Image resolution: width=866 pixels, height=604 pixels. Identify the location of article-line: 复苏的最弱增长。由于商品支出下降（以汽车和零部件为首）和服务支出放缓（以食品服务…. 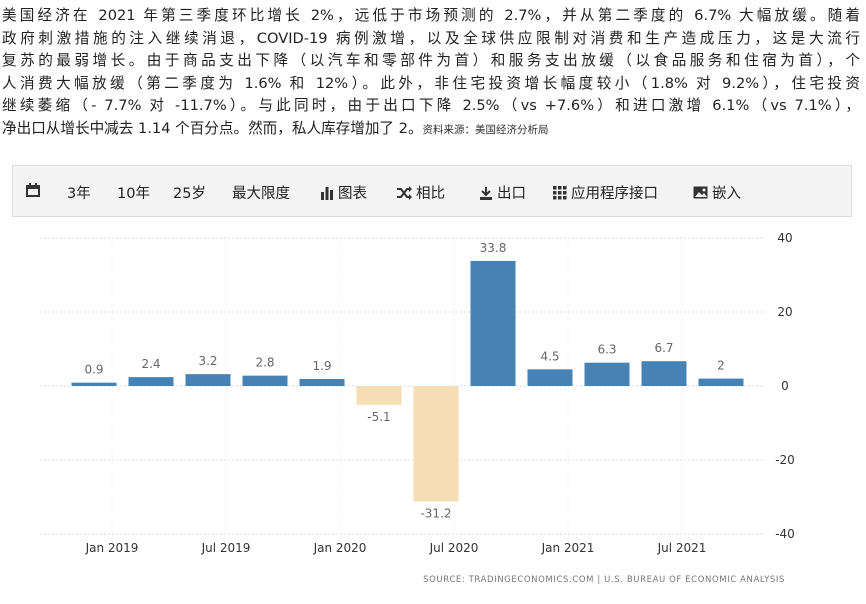
(431, 61).